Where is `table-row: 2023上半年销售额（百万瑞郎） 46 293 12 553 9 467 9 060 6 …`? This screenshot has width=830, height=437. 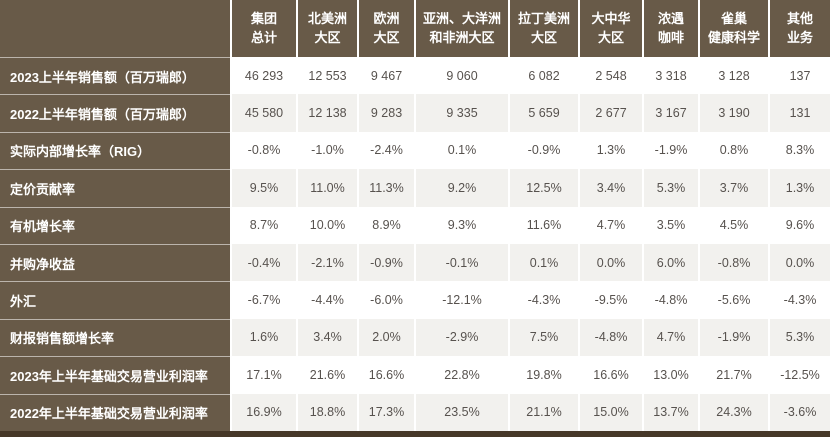 table-row: 2023上半年销售额（百万瑞郎） 46 293 12 553 9 467 9 060 6 … is located at coordinates (415, 76).